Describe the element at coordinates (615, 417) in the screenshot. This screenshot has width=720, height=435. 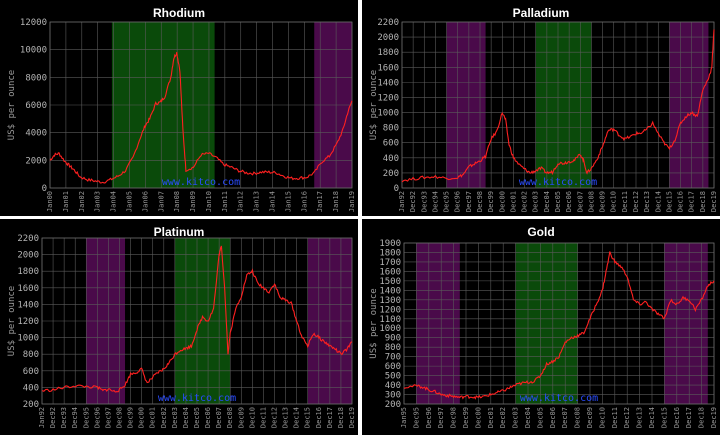
I see `x-tick-label: Dec11` at that location.